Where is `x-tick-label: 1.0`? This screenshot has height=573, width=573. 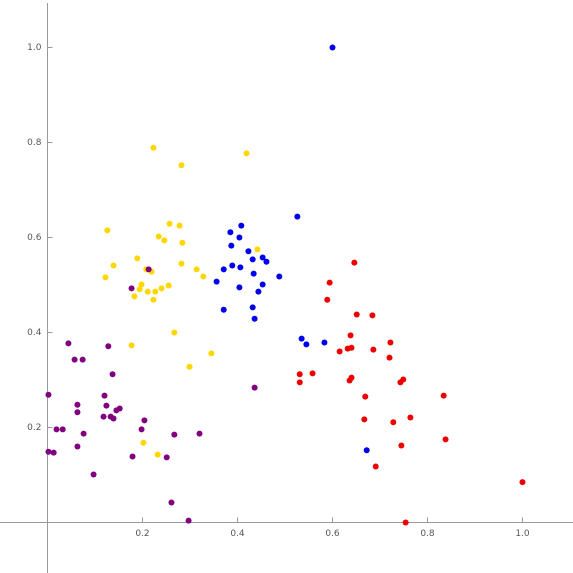 x-tick-label: 1.0 is located at coordinates (522, 534).